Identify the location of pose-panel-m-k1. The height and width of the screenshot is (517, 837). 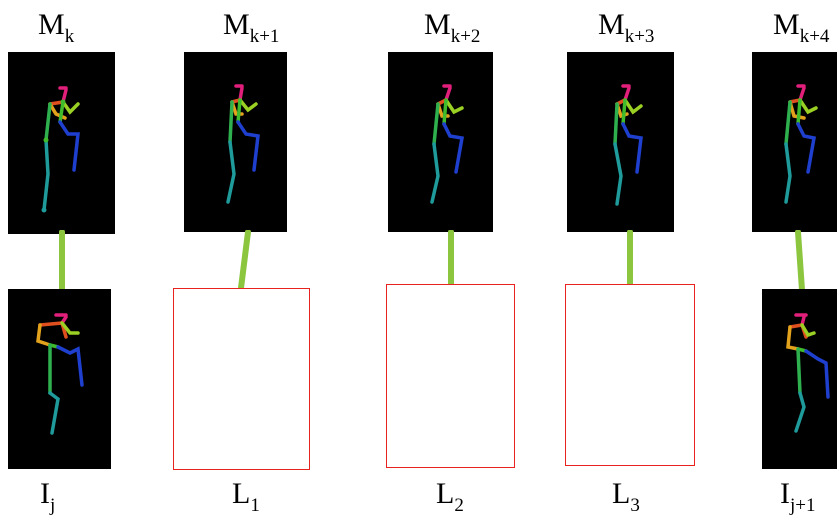
(235, 142).